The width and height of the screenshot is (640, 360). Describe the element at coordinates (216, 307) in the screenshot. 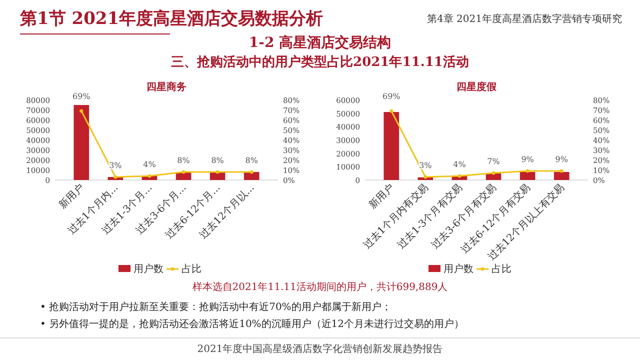

I see `text: • 抢购活动对于用户拉新至关重要：抢购活动中有近70%的用户都属于新用户；` at that location.